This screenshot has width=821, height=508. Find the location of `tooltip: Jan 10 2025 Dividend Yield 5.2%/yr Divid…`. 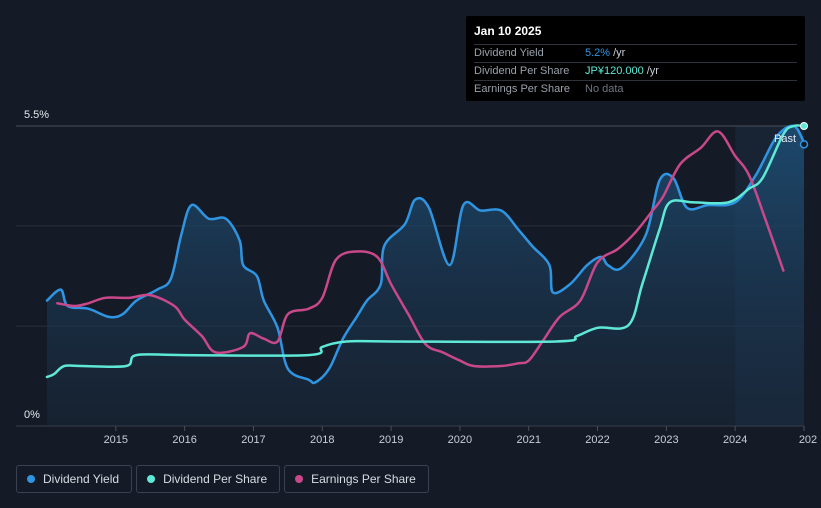

tooltip: Jan 10 2025 Dividend Yield 5.2%/yr Divid… is located at coordinates (635, 58).